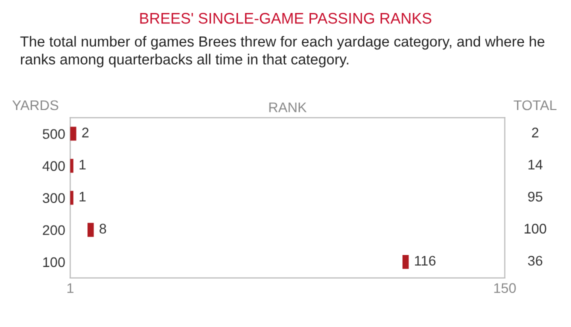 The image size is (571, 327). I want to click on chart-subtitle: The total number of games Brees threw for each yardage category, and where he ranks among quarterbacks all time in that category., so click(282, 52).